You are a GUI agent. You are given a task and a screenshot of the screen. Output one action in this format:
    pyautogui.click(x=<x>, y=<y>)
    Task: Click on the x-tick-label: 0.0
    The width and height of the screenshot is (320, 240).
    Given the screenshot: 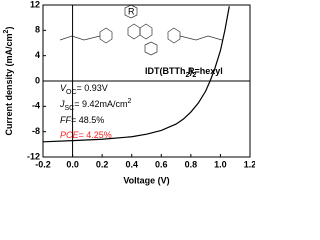 What is the action you would take?
    pyautogui.click(x=72, y=164)
    